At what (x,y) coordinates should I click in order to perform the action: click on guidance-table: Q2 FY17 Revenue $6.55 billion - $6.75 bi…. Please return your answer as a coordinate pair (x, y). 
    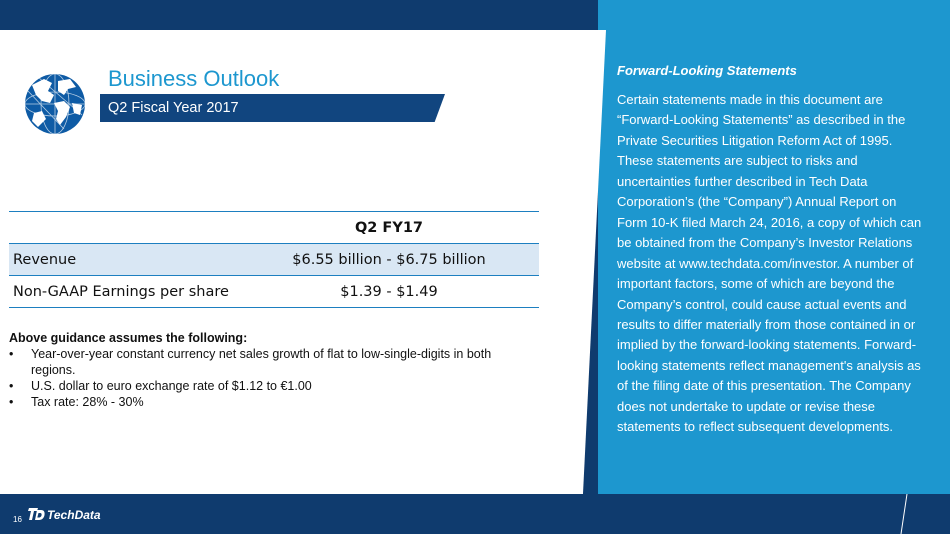
    Looking at the image, I should click on (274, 259).